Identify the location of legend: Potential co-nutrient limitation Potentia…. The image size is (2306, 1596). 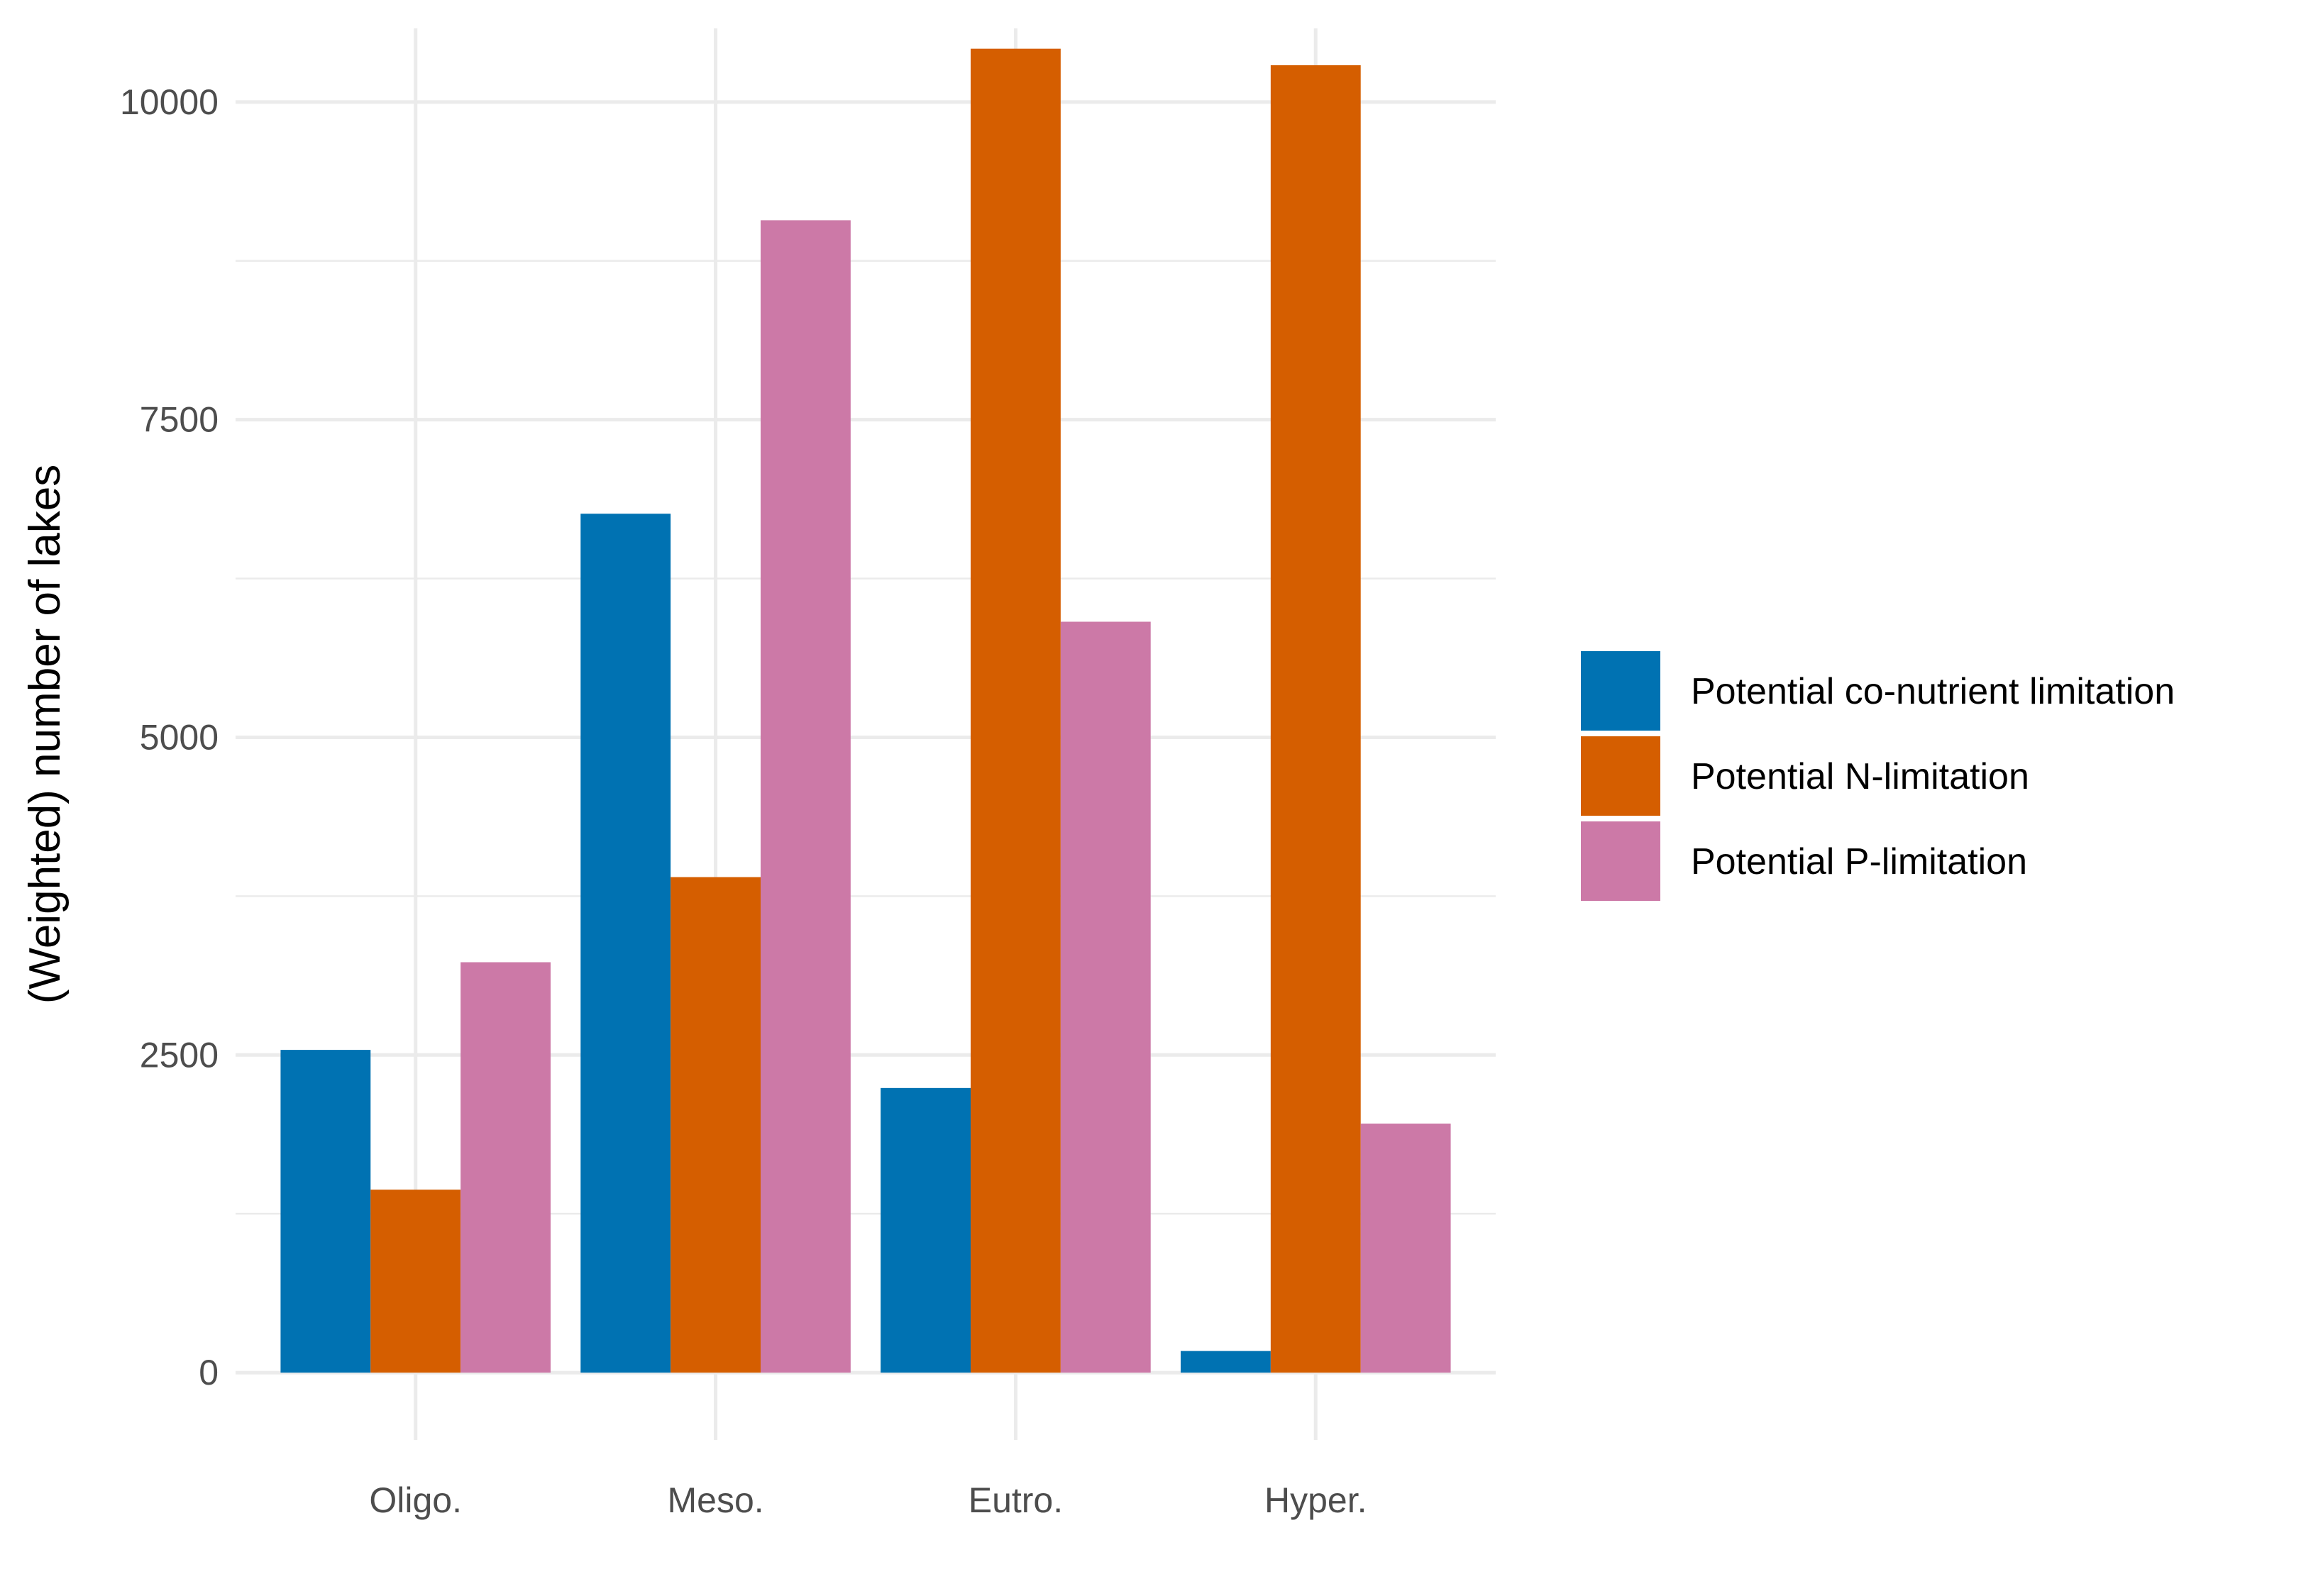
(1878, 776).